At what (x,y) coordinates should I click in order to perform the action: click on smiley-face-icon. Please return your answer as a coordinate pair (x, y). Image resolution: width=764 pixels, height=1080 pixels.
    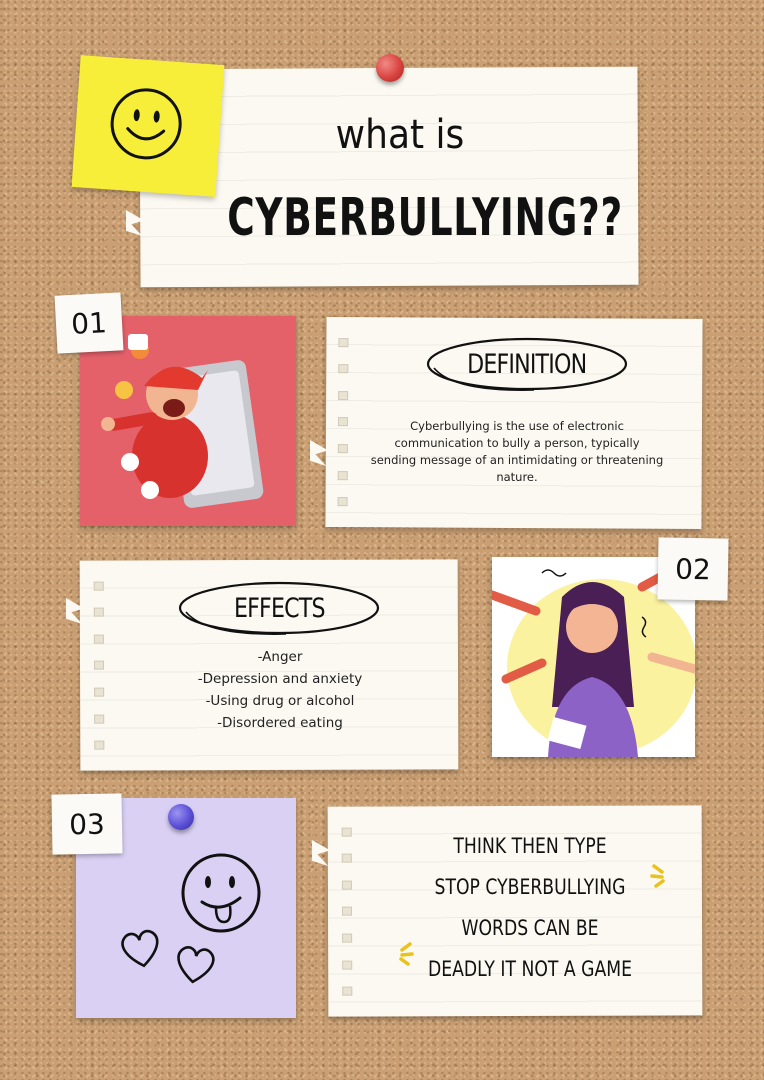
    Looking at the image, I should click on (146, 124).